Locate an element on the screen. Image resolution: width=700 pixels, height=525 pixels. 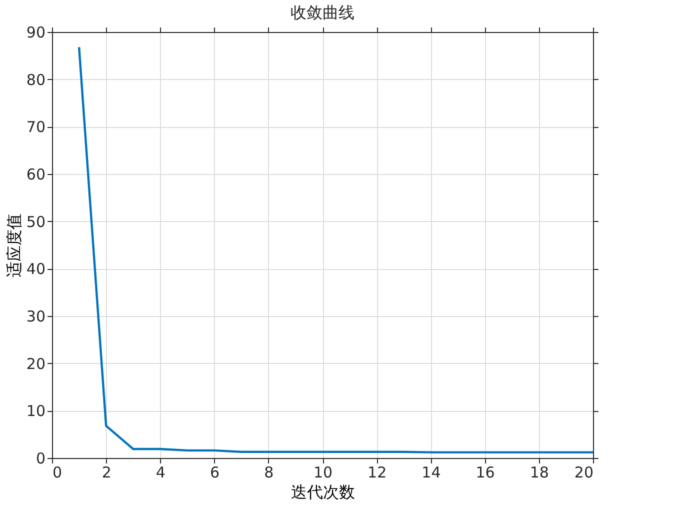
x-tick-label: 10 is located at coordinates (323, 473).